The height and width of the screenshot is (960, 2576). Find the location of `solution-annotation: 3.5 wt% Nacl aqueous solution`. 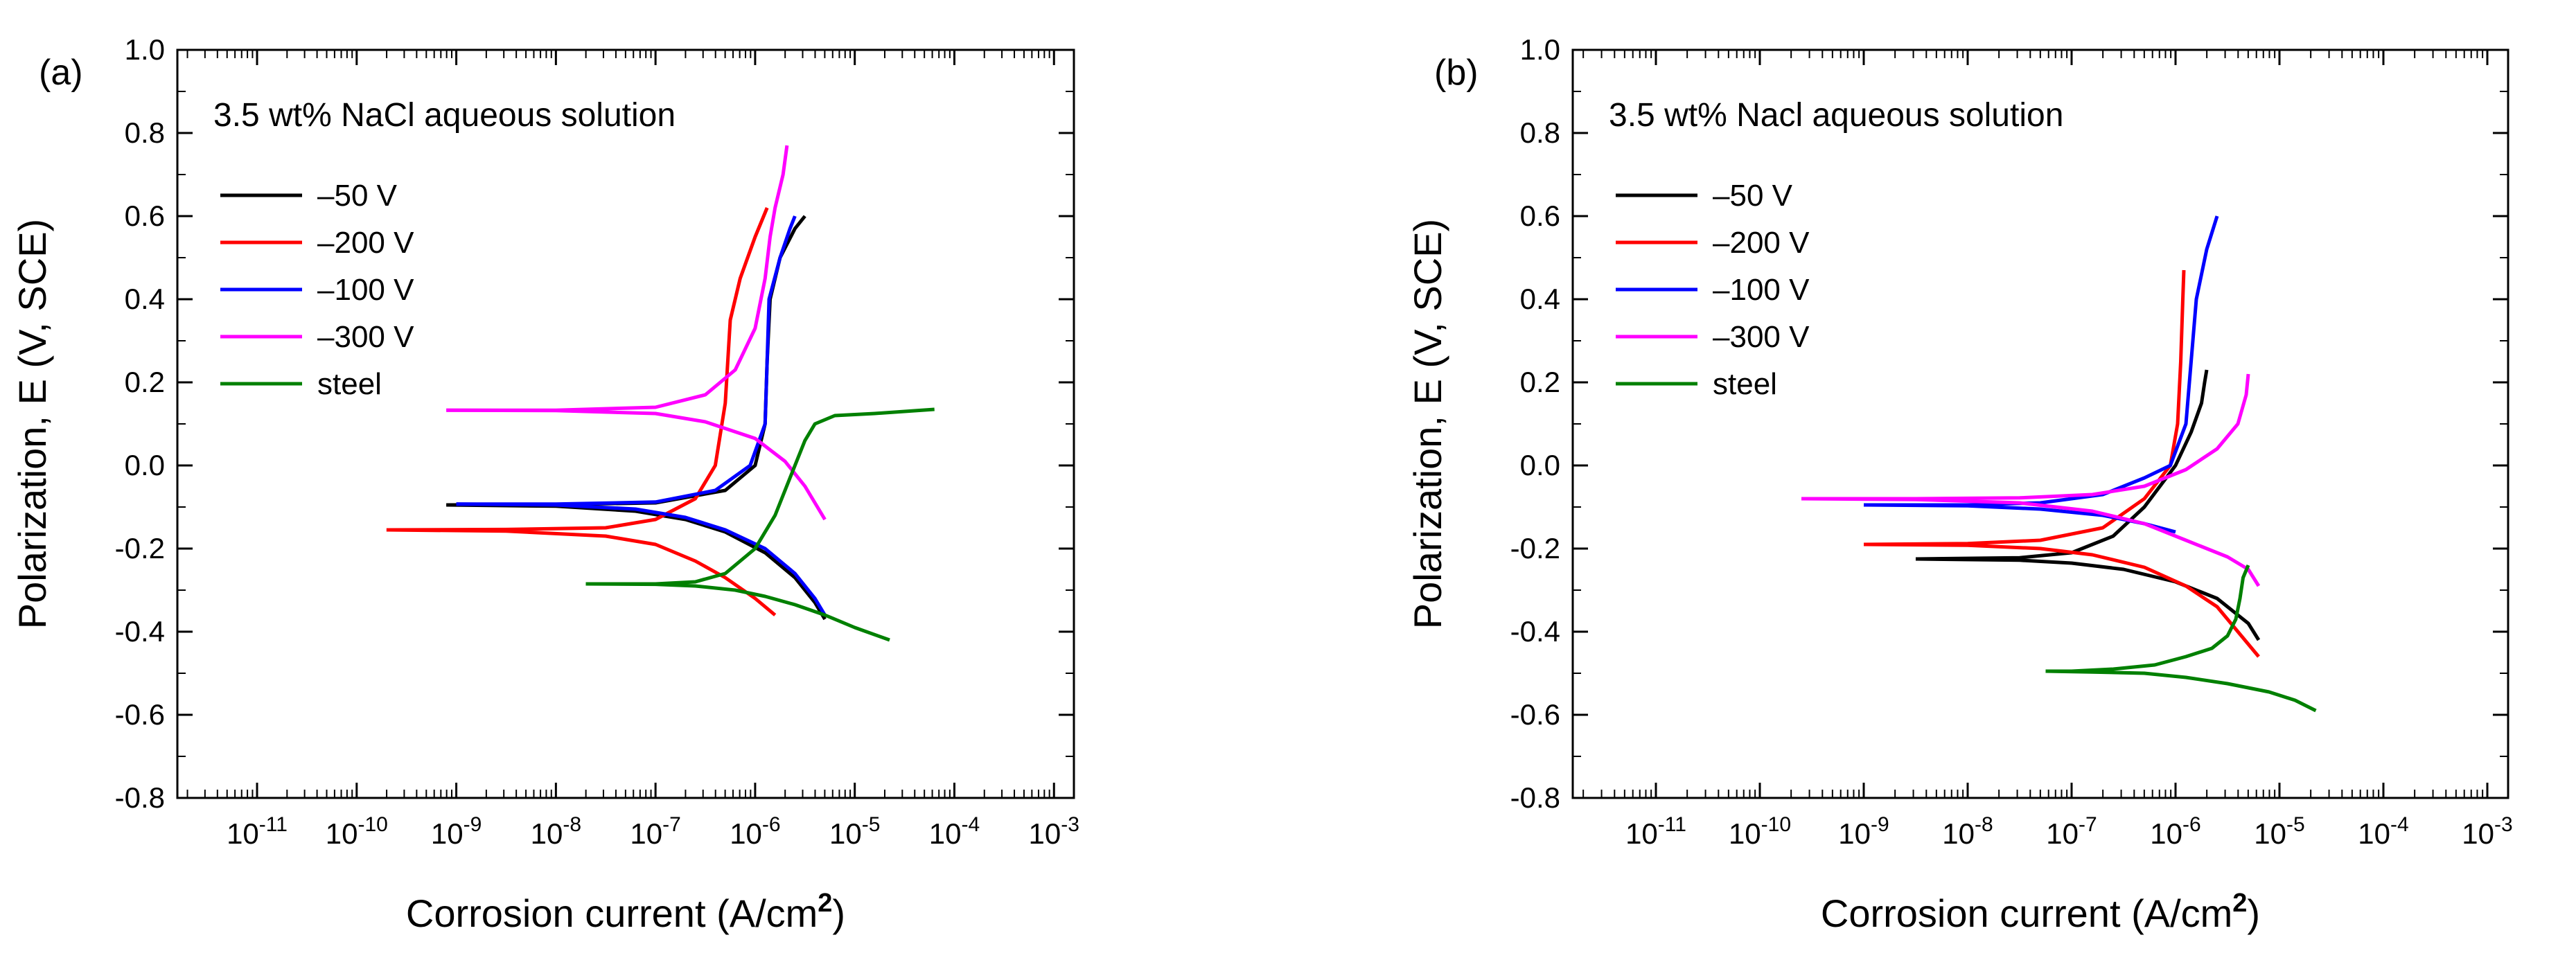

solution-annotation: 3.5 wt% Nacl aqueous solution is located at coordinates (1836, 115).